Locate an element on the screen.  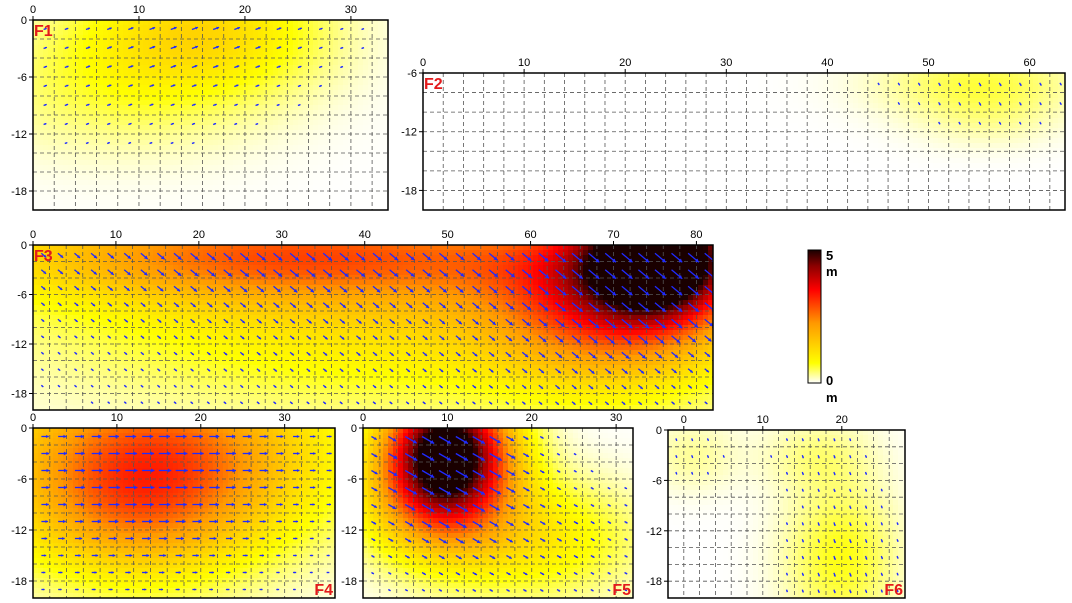
slip-arrowhead is located at coordinates (215, 124).